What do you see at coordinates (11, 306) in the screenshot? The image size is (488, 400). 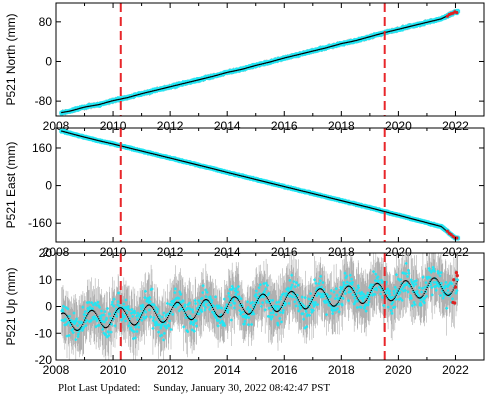 I see `y-axis-label: P521 Up (mm)` at bounding box center [11, 306].